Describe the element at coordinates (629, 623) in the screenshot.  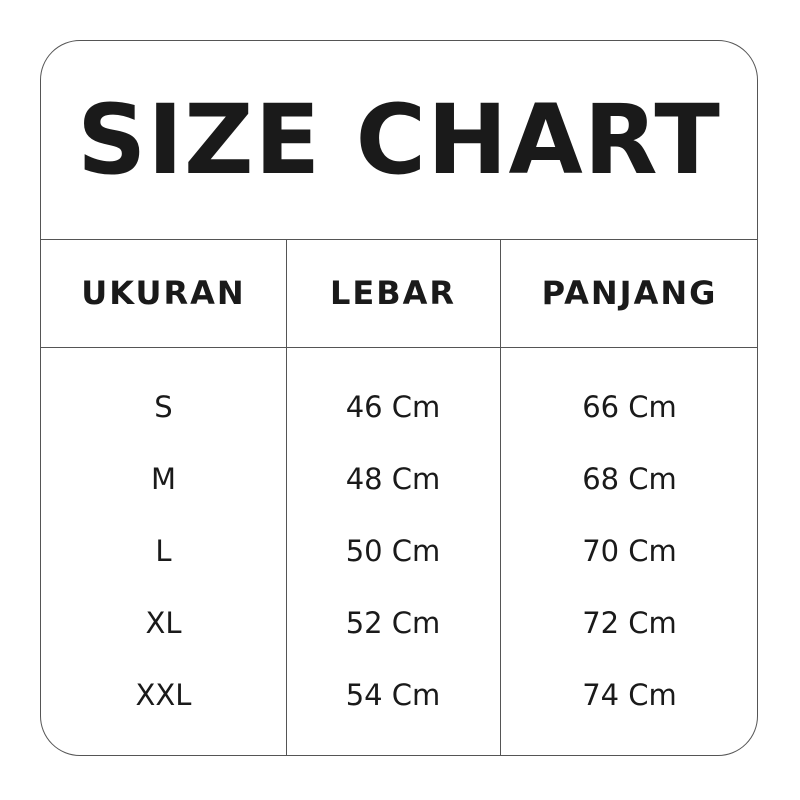
I see `table-cell: 72 Cm` at that location.